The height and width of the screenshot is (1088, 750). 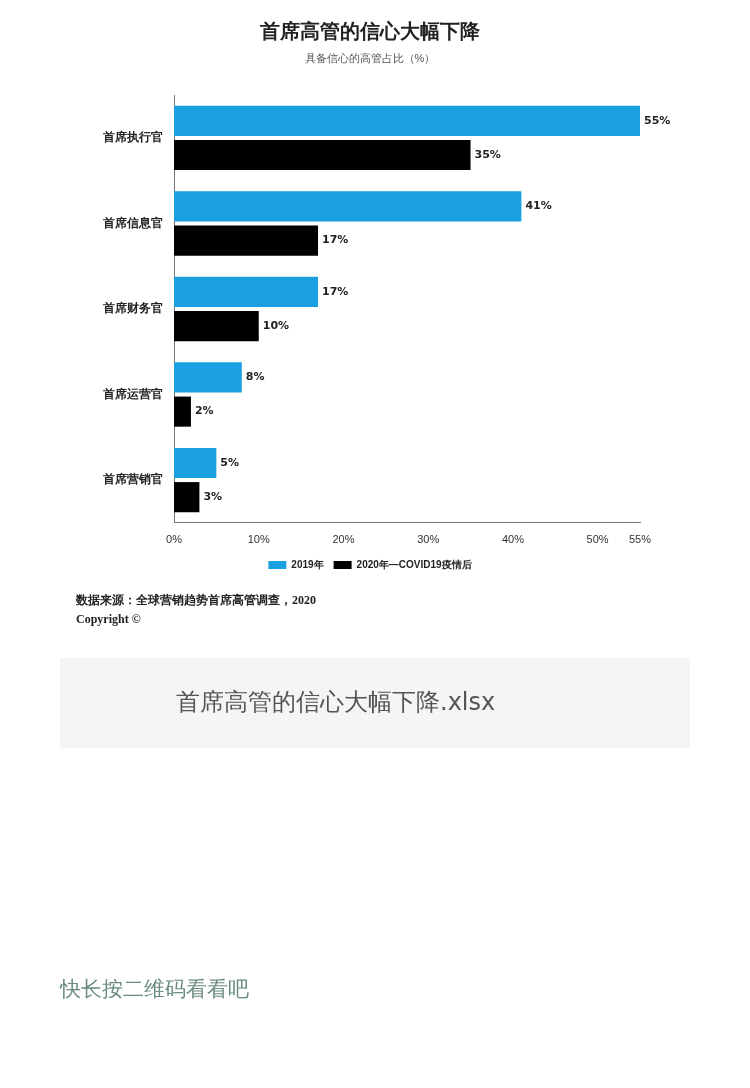 I want to click on text: 快长按二维码看看吧, so click(x=154, y=989).